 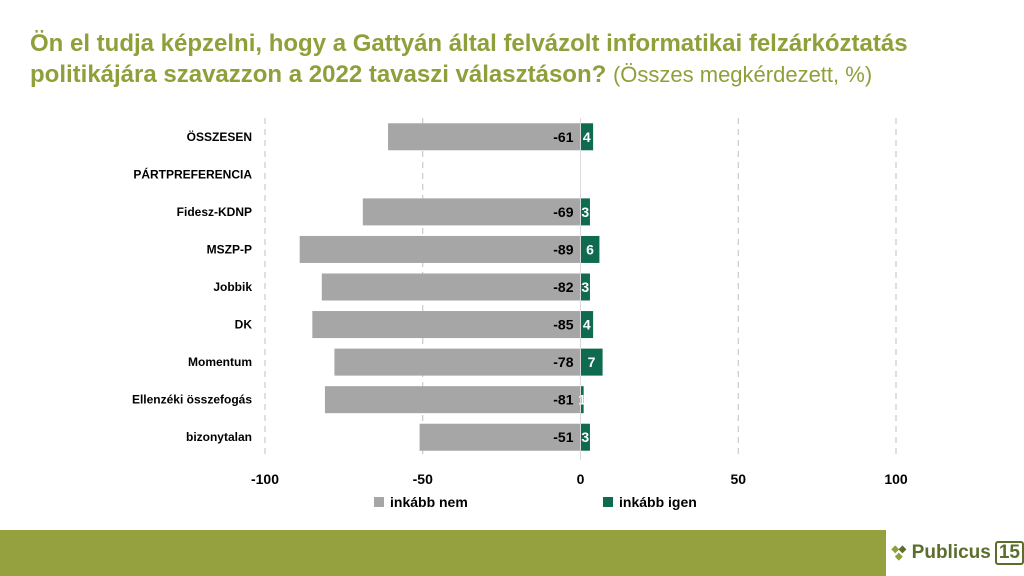 I want to click on category-label: DK, so click(x=244, y=325).